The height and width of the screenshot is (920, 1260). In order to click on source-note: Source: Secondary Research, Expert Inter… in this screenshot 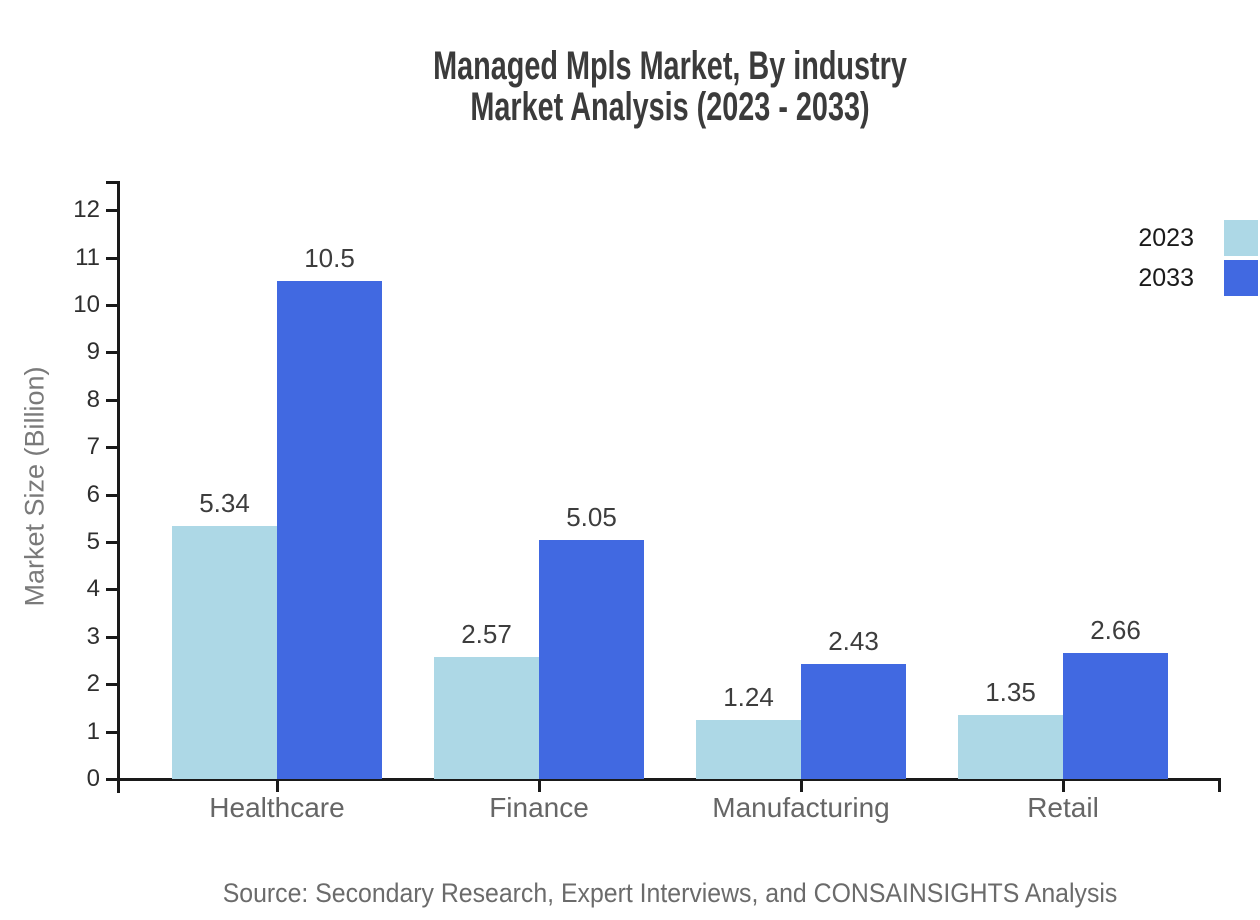, I will do `click(670, 893)`.